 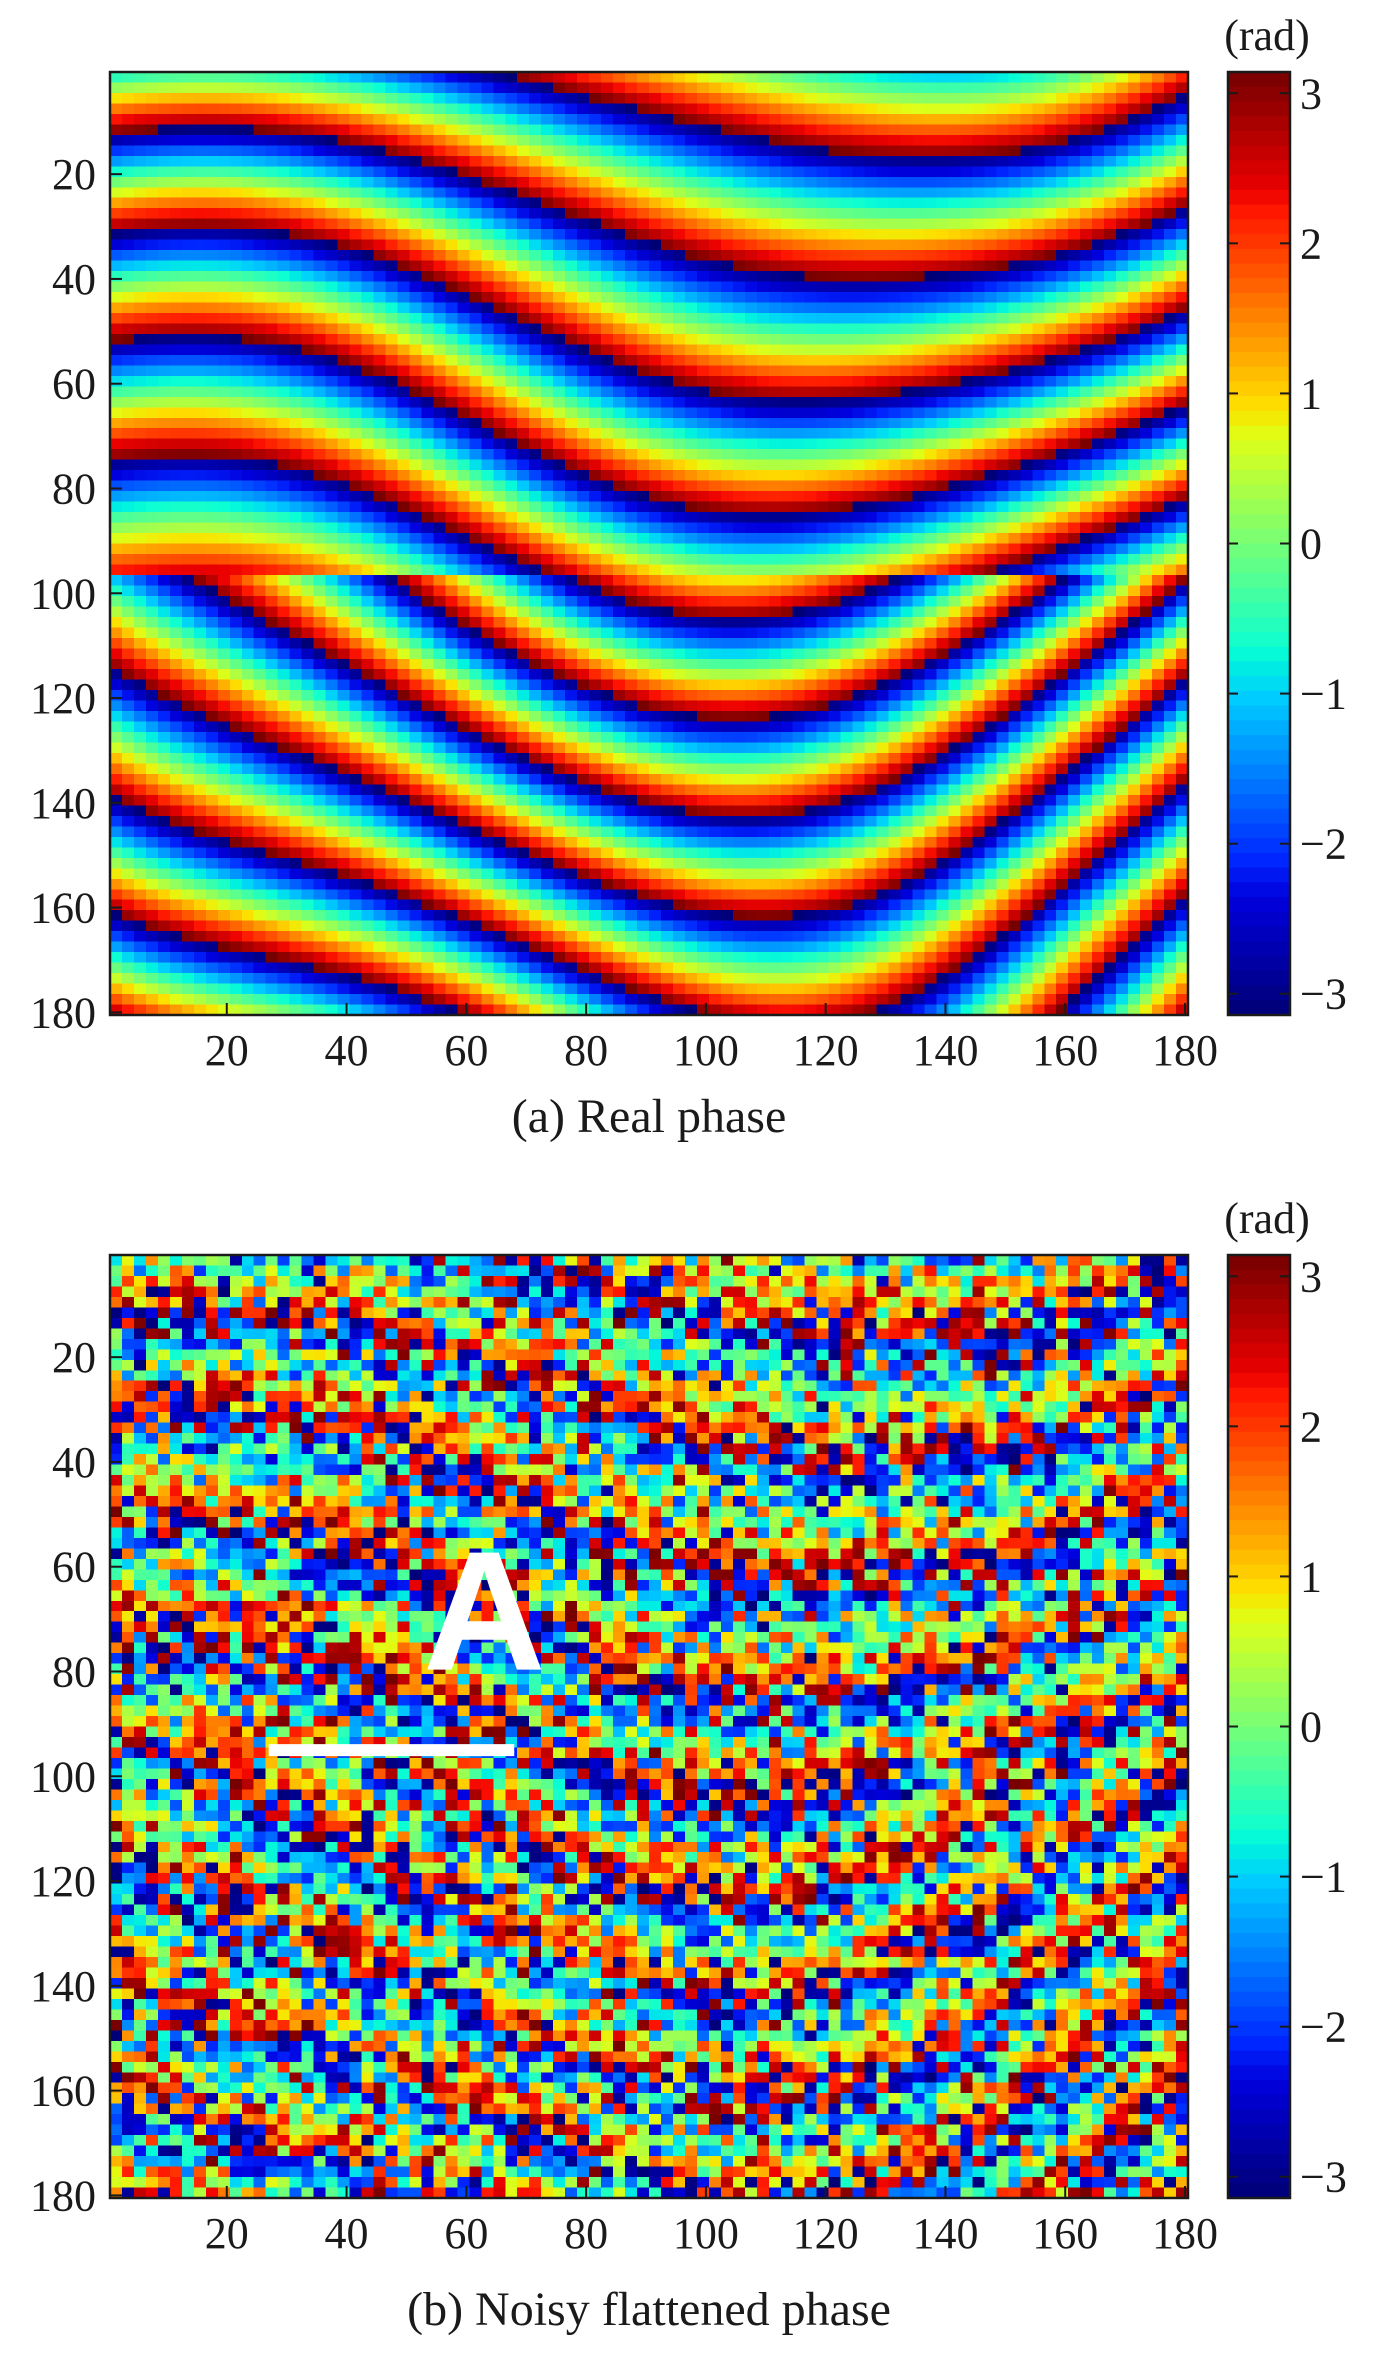 I want to click on x-tick-label: 100, so click(x=706, y=1050).